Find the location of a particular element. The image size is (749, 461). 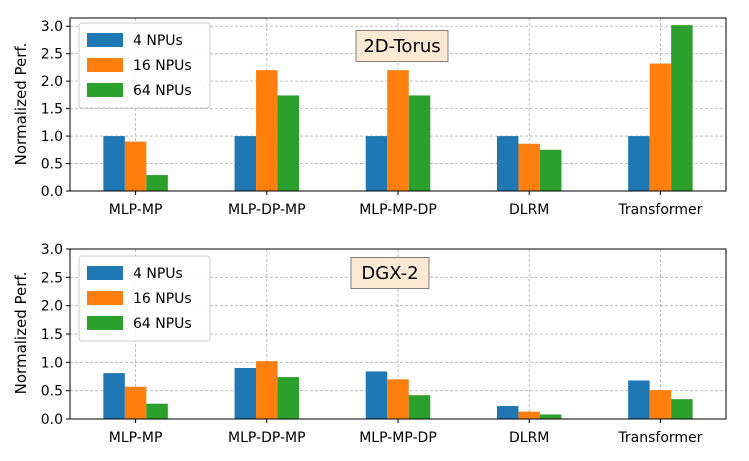

annotation-box: 2D-Torus is located at coordinates (402, 46).